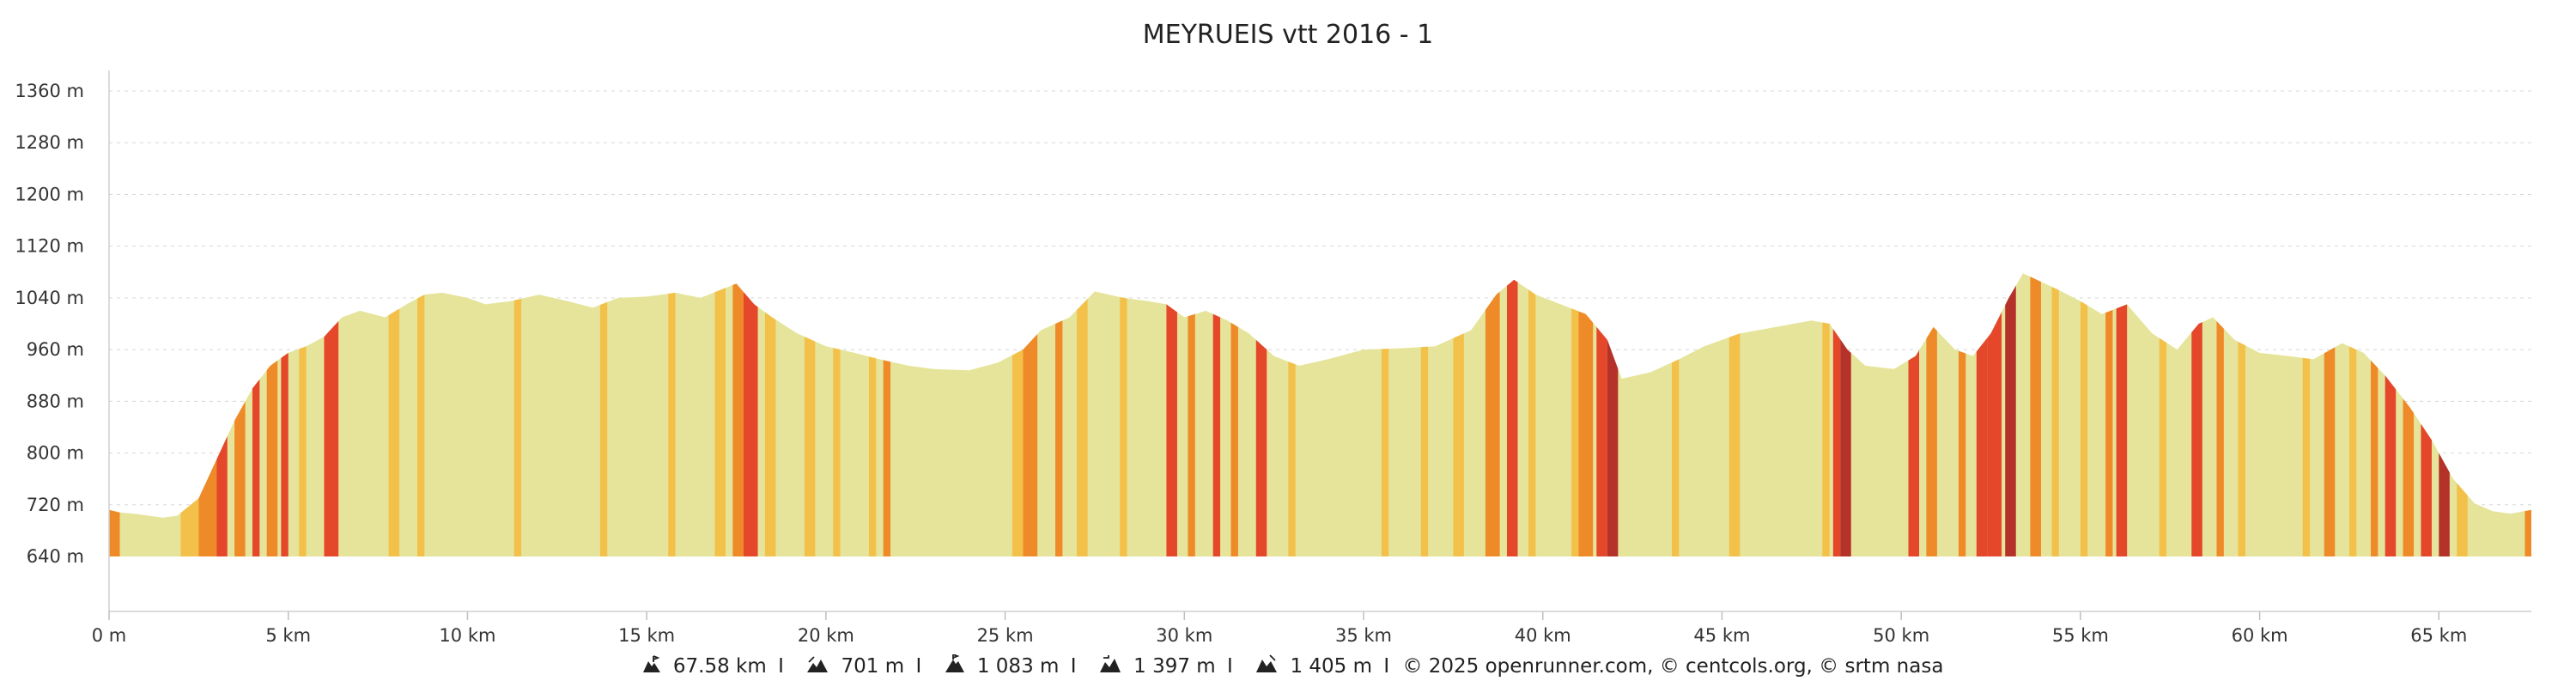  Describe the element at coordinates (826, 634) in the screenshot. I see `x-tick-label: 20 km` at that location.